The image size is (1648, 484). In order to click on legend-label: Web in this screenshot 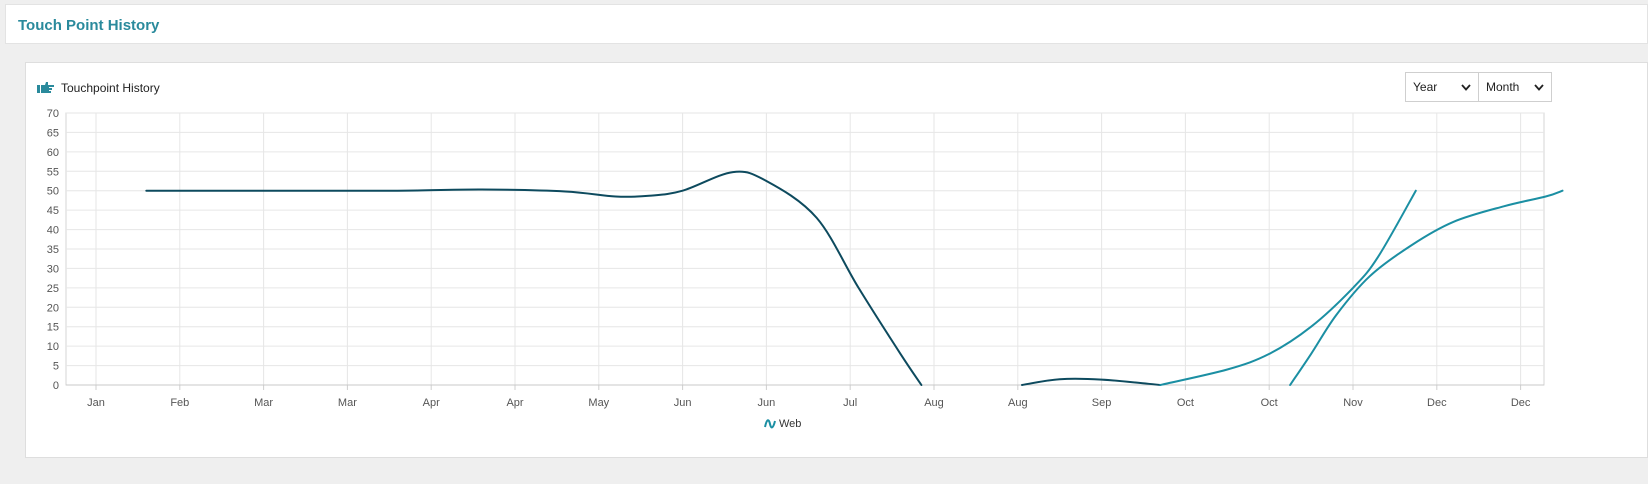, I will do `click(790, 424)`.